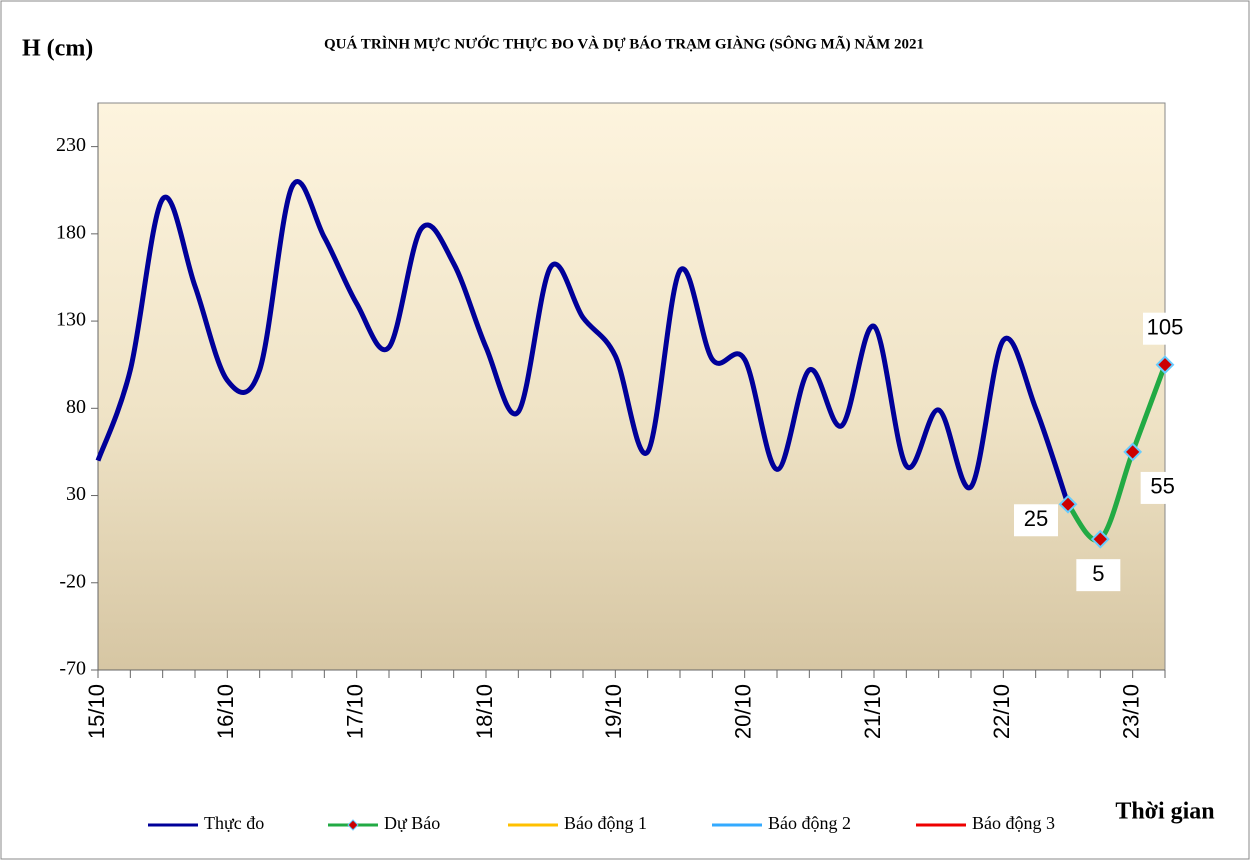  Describe the element at coordinates (71, 145) in the screenshot. I see `y-tick-label: 230` at that location.